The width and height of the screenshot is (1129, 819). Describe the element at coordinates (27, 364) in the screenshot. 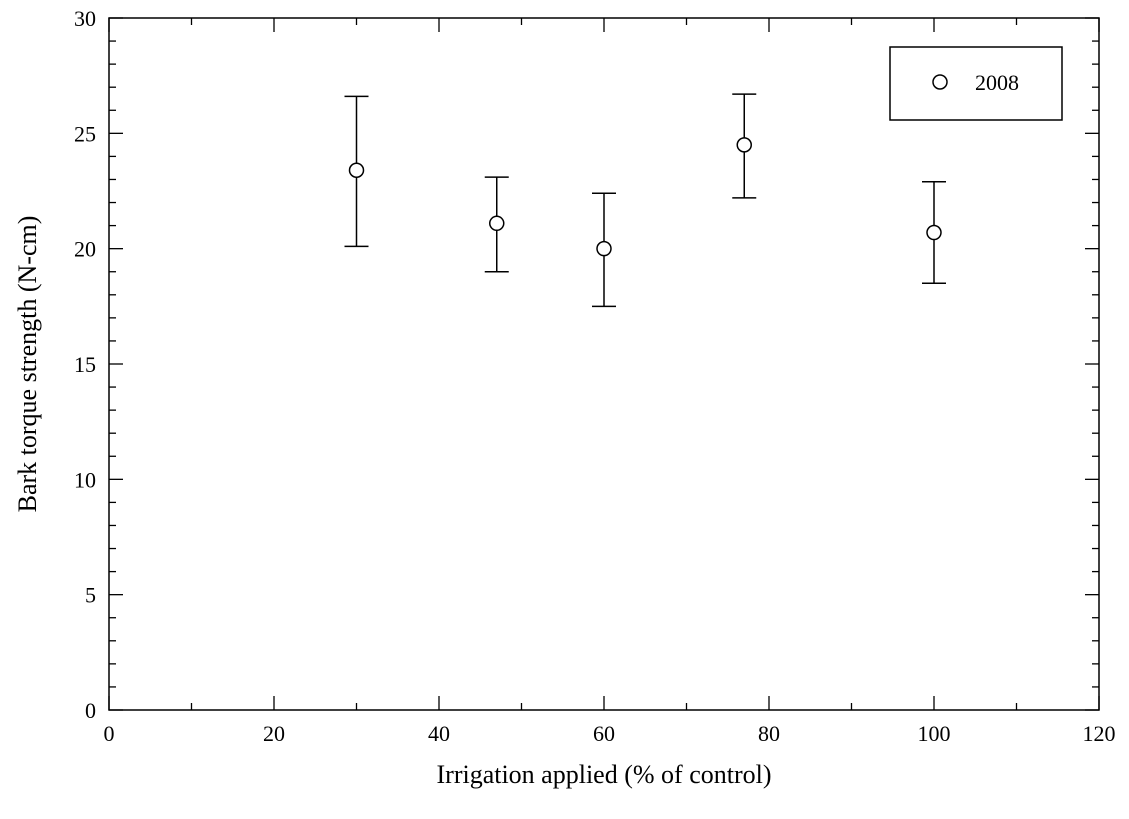

I see `y-axis-title: Bark torque strength (N-cm)` at that location.